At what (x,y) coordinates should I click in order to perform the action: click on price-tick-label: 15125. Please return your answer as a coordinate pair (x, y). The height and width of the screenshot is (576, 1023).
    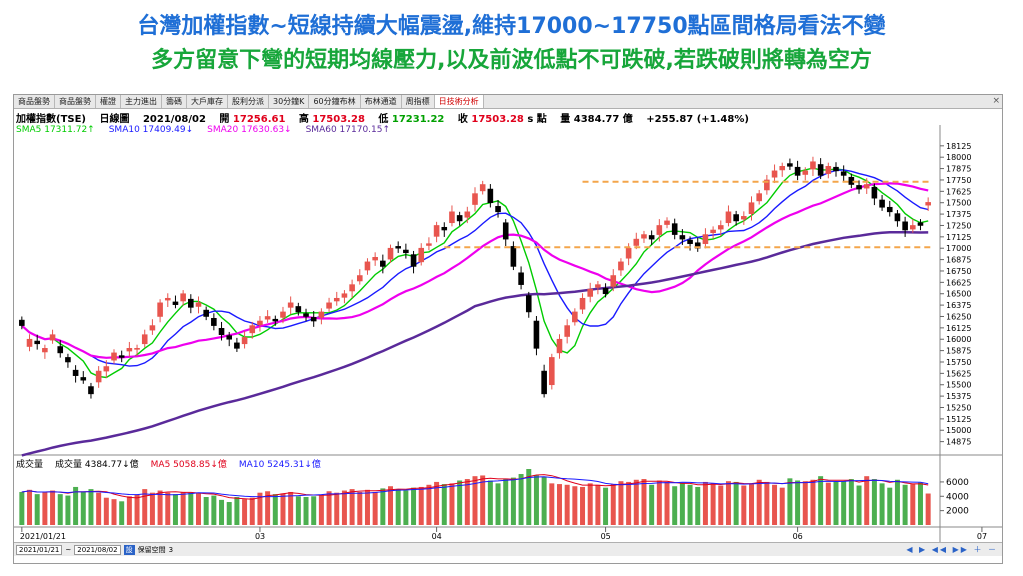
    Looking at the image, I should click on (958, 419).